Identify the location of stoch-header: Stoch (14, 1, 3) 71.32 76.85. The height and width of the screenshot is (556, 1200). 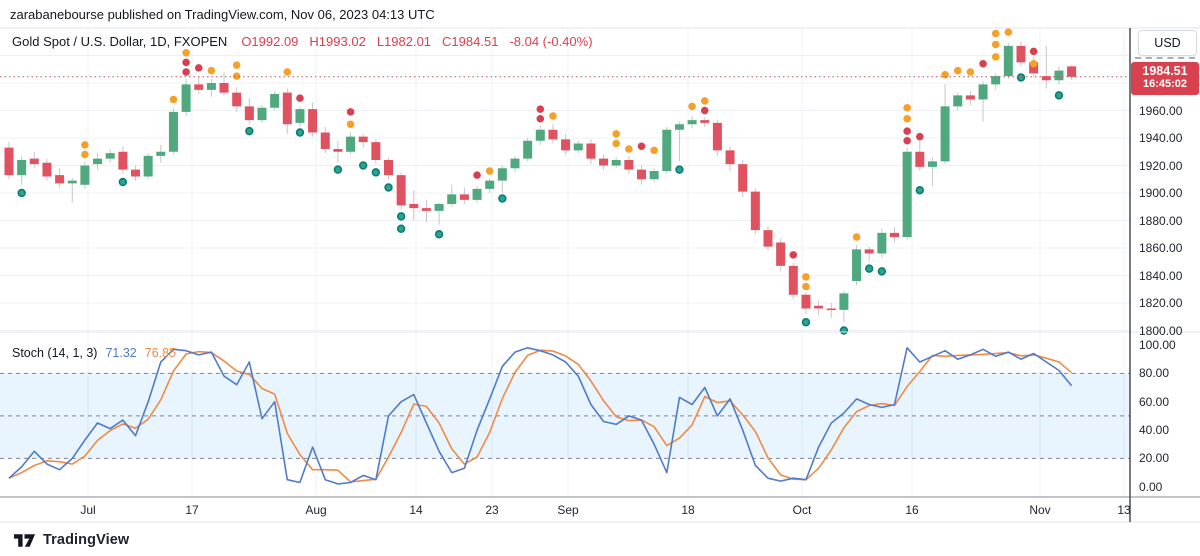
(94, 353).